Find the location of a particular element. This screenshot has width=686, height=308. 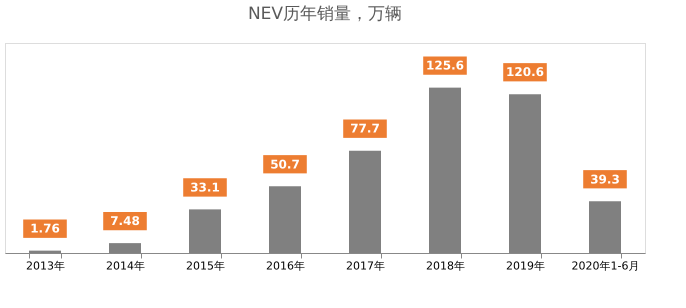

x-tick-label: 2018年 is located at coordinates (445, 266).